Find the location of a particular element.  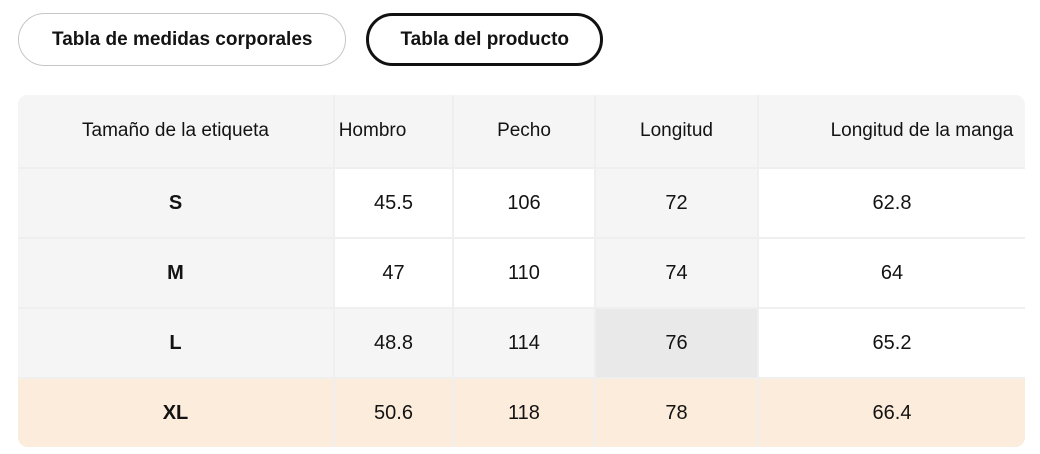

row-xl-sleeve-cell: 66.4 is located at coordinates (892, 413).